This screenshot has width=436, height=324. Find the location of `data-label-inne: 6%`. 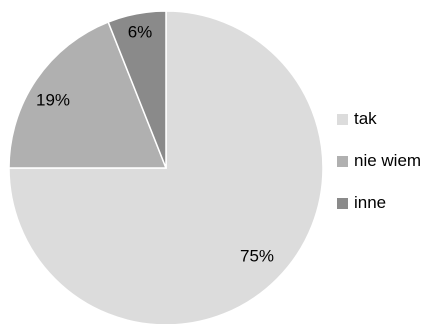

data-label-inne: 6% is located at coordinates (140, 32).